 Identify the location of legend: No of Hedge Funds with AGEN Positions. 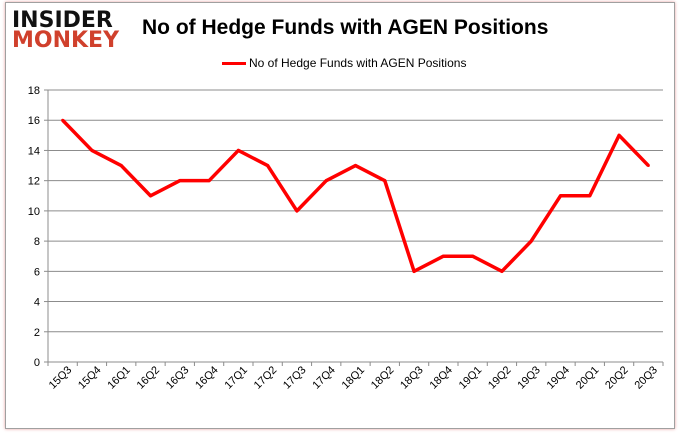
(344, 63).